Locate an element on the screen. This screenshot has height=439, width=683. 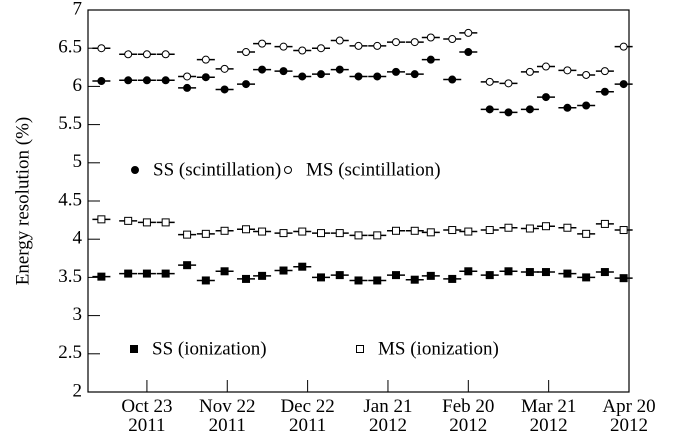
y-axis-label: Energy resolution (%) is located at coordinates (22, 201).